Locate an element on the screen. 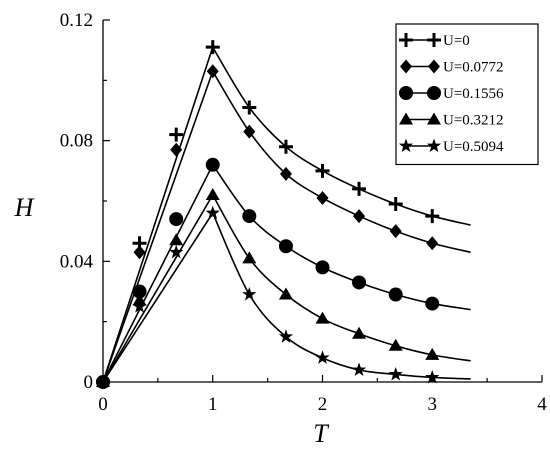  legend-item: U=0.0772 is located at coordinates (452, 67).